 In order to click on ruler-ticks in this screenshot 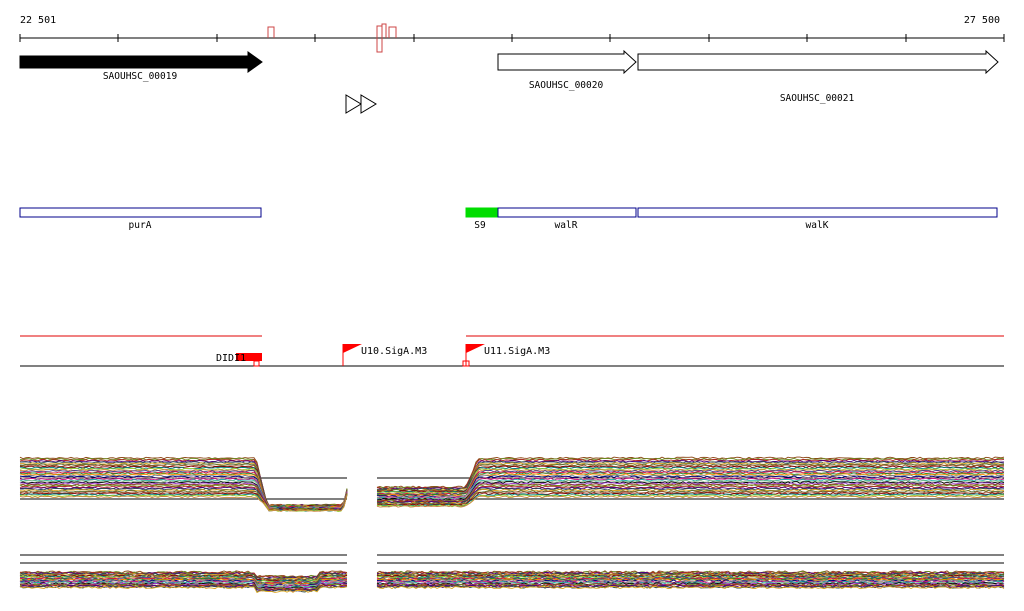, I will do `click(512, 38)`.